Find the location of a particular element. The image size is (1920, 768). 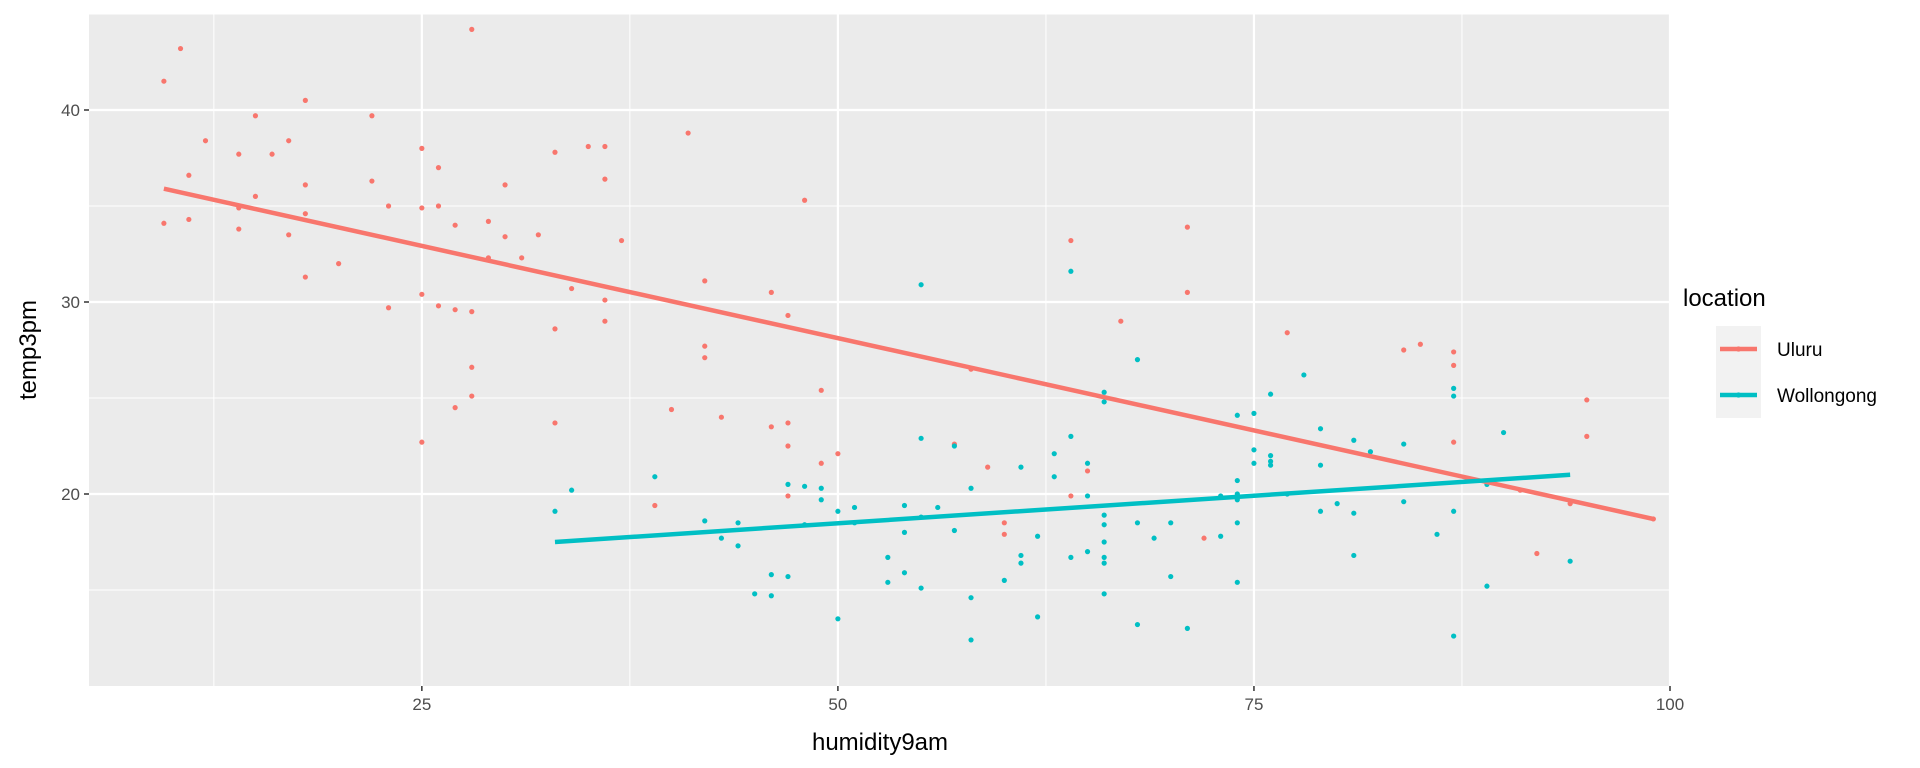

x-axis-ticks: 25 50 75 100 is located at coordinates (1048, 700).